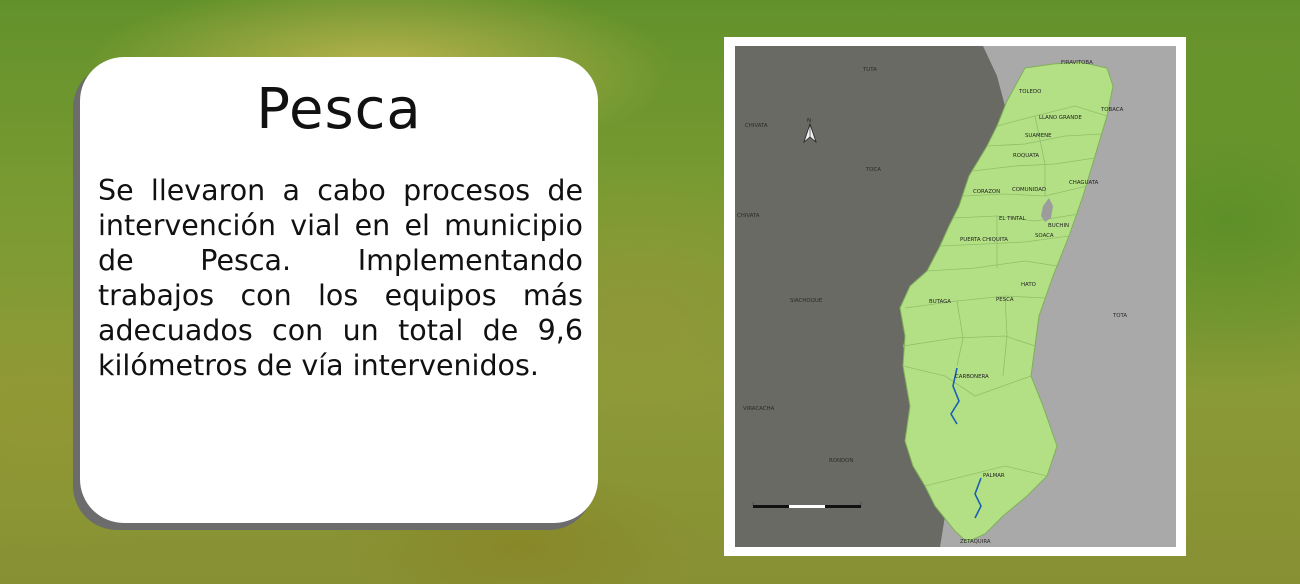 This screenshot has height=584, width=1300. Describe the element at coordinates (1058, 226) in the screenshot. I see `label-buchin: BUCHIN` at that location.